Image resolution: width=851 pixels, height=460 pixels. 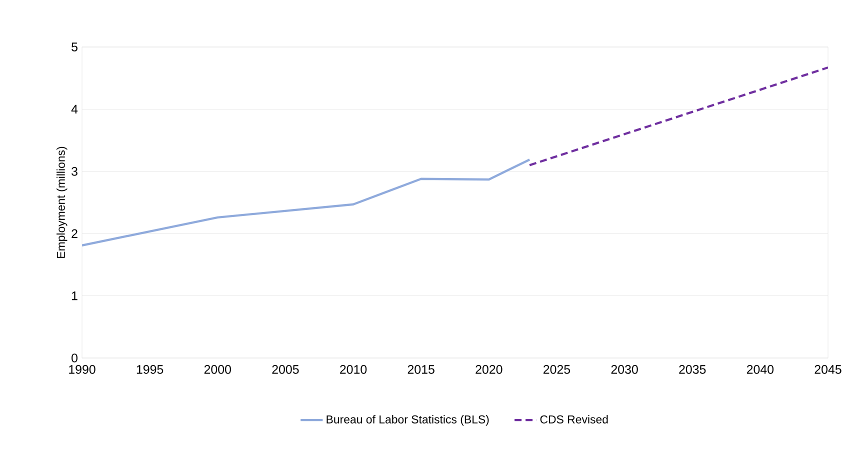 I want to click on x-tick-label: 2045, so click(x=828, y=369).